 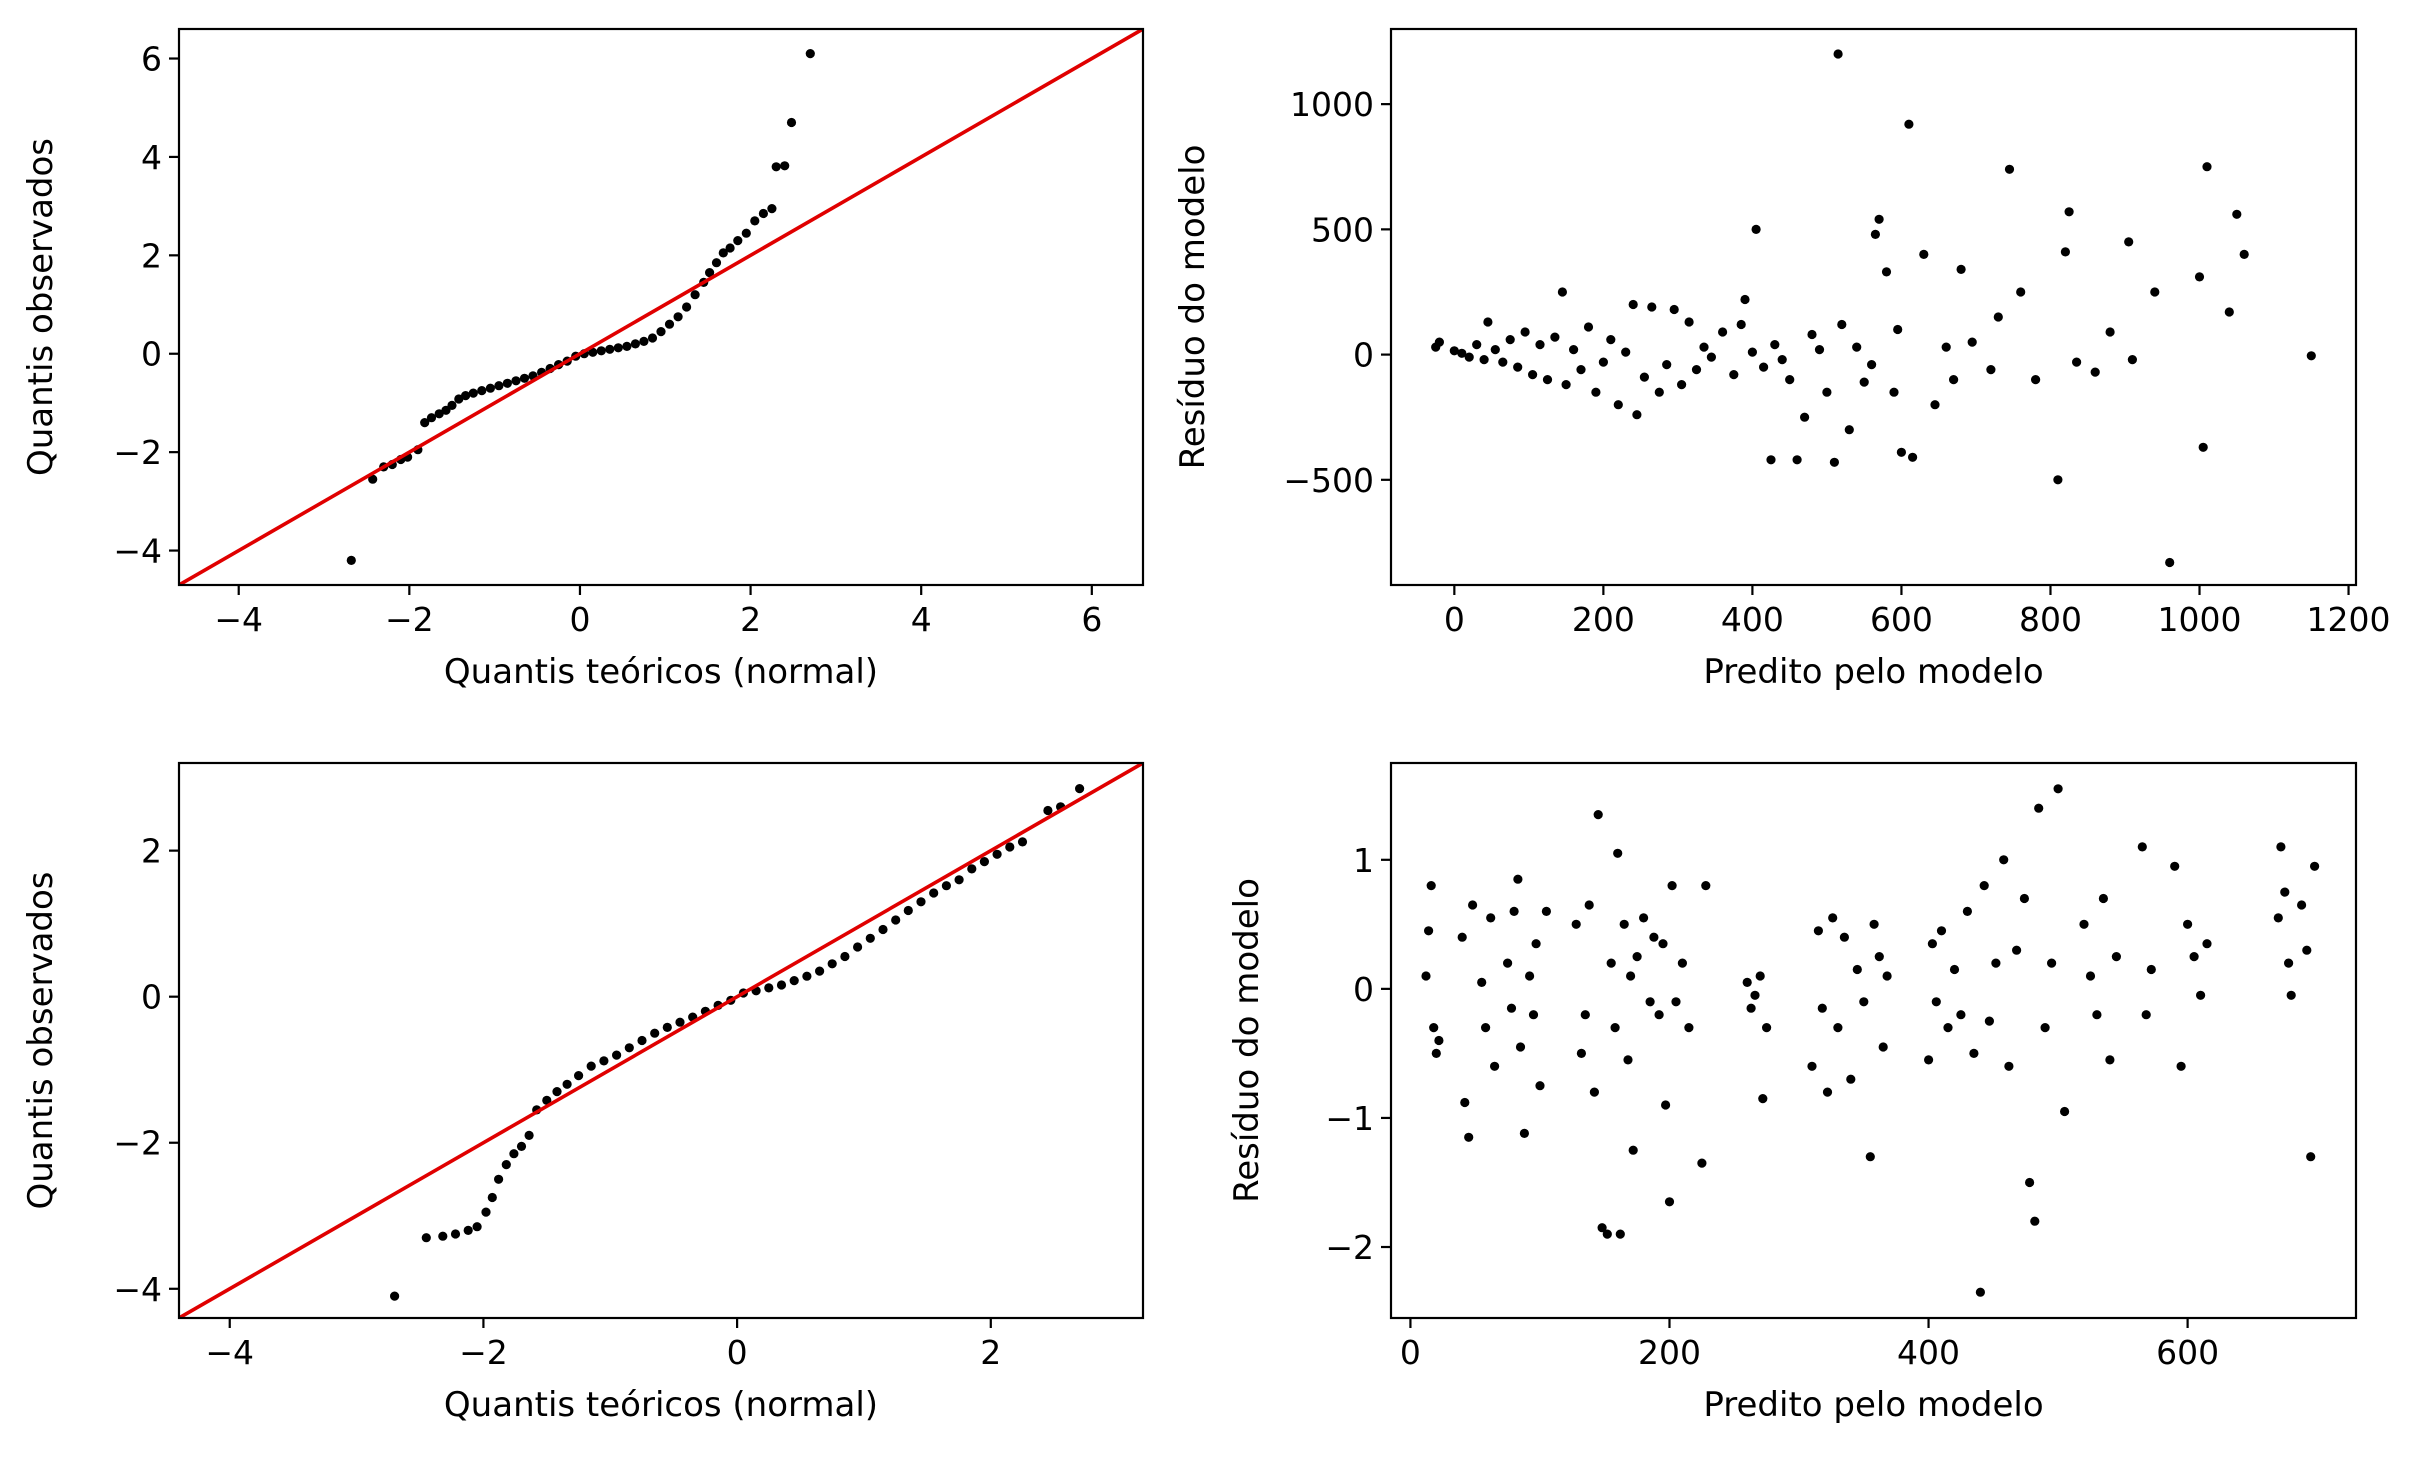 I want to click on x-tick-label: 2, so click(x=750, y=619).